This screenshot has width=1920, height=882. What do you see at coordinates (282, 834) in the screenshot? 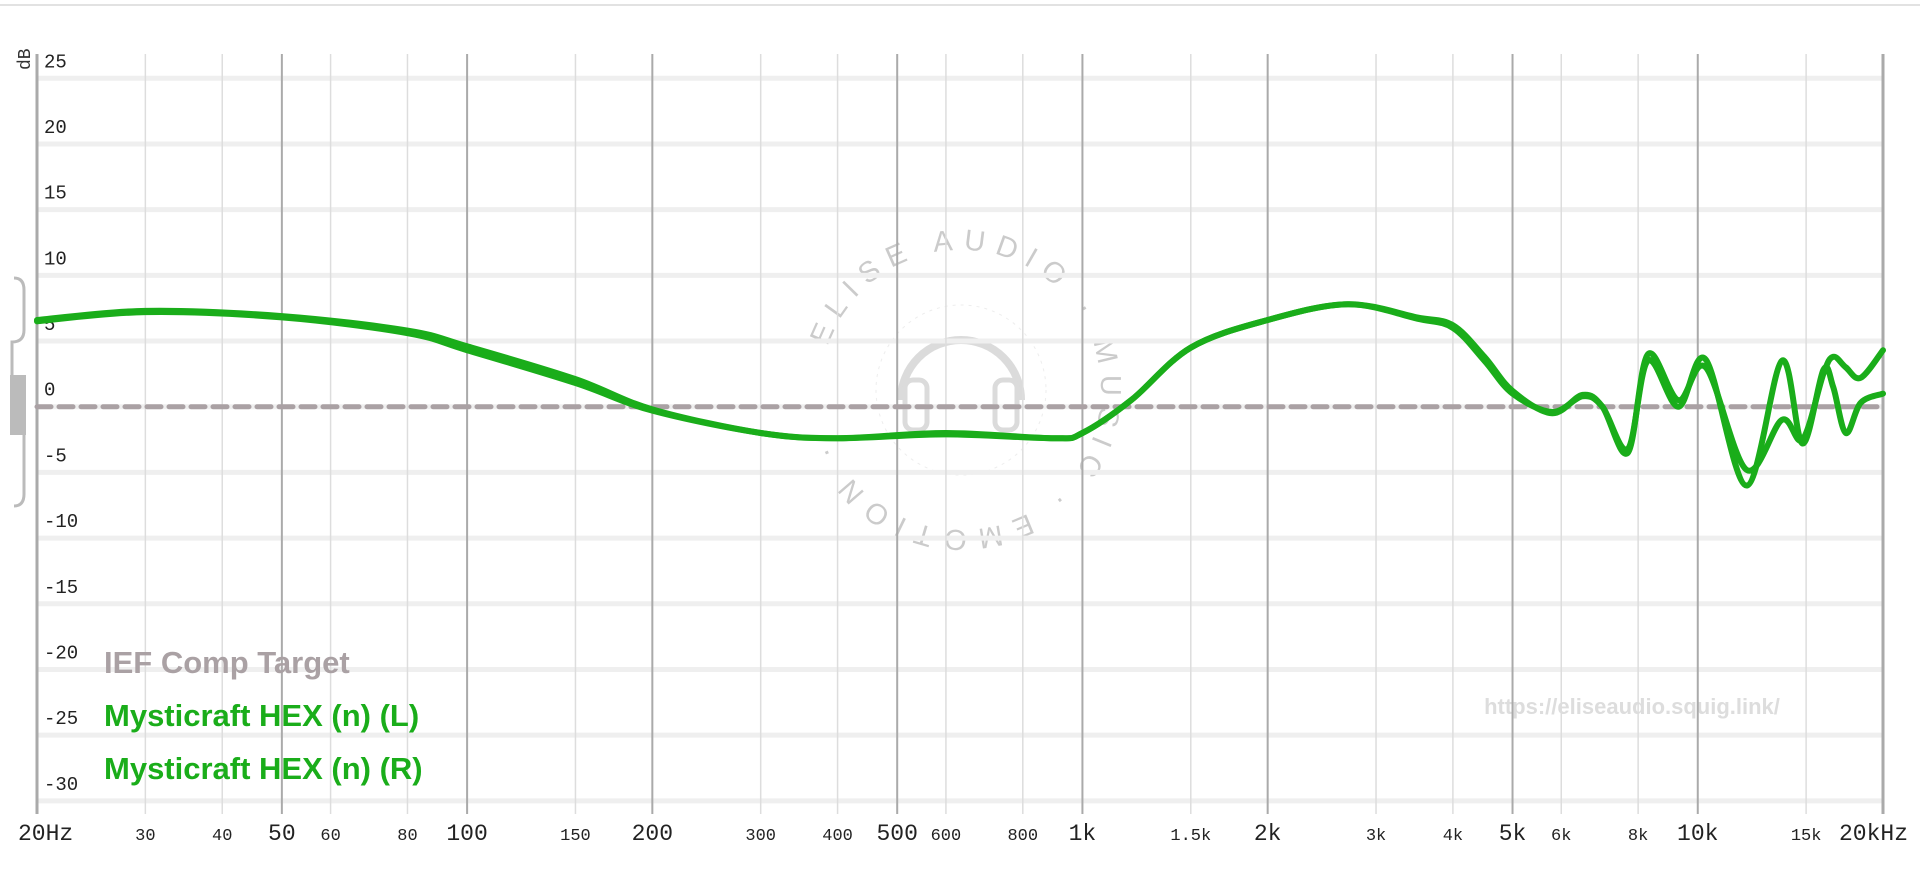
I see `x-tick-label: 50` at bounding box center [282, 834].